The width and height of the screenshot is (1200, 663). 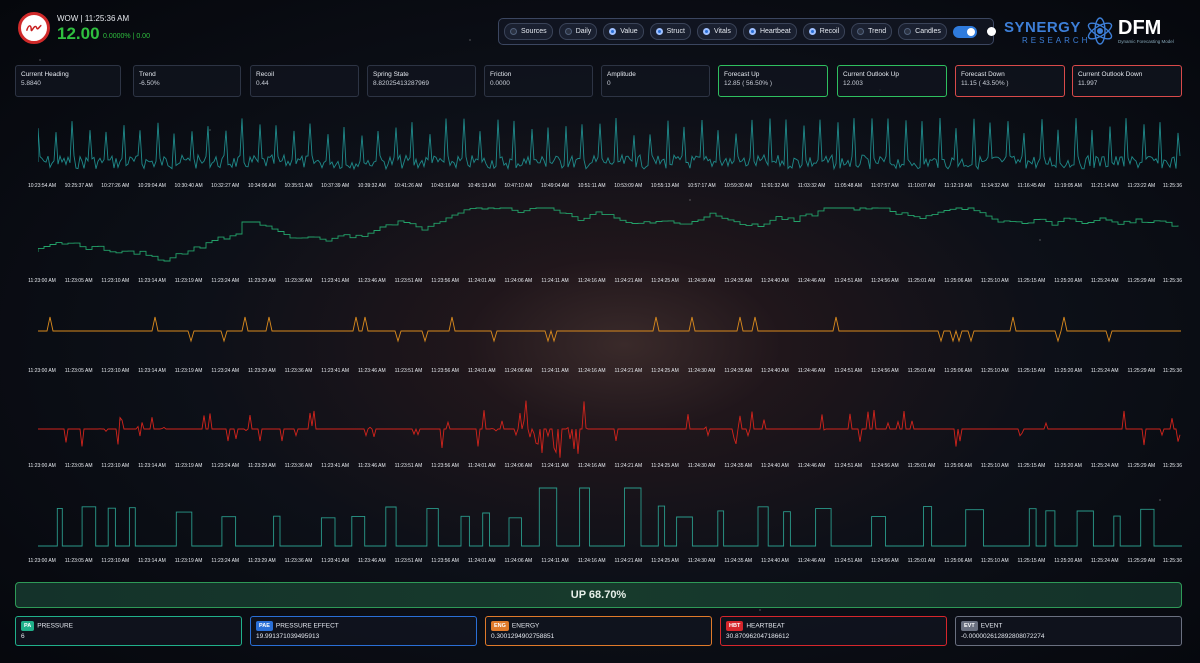 I want to click on metric-badge: PAE, so click(x=264, y=626).